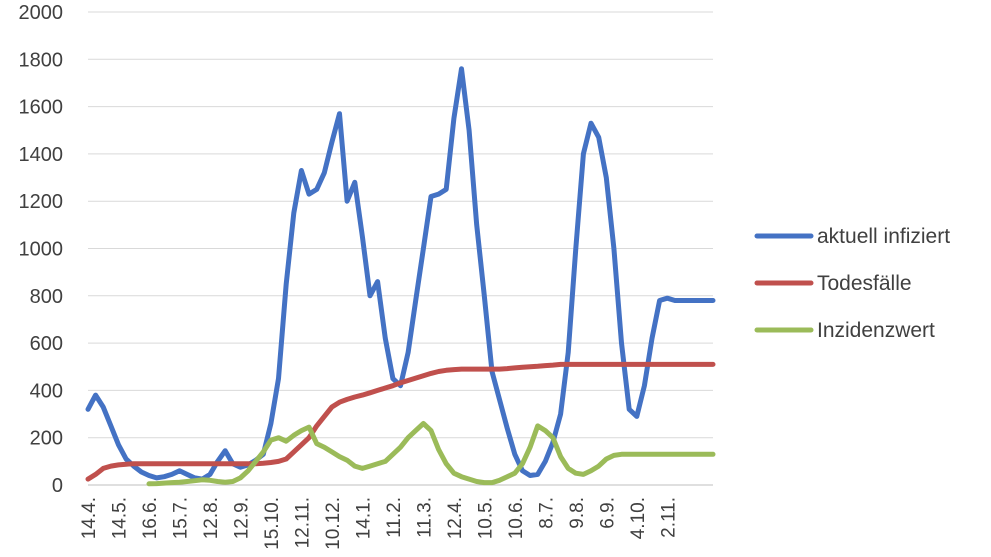  Describe the element at coordinates (516, 518) in the screenshot. I see `x-tick-label: 10.6.` at that location.